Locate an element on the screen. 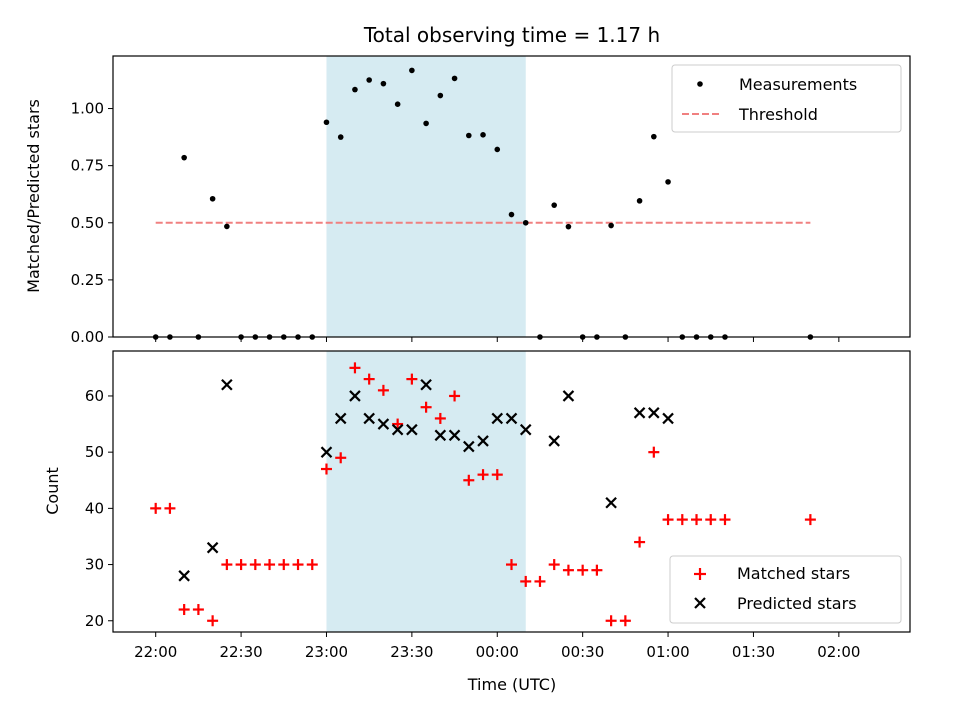  x-tick-label: 00:00 is located at coordinates (497, 652).